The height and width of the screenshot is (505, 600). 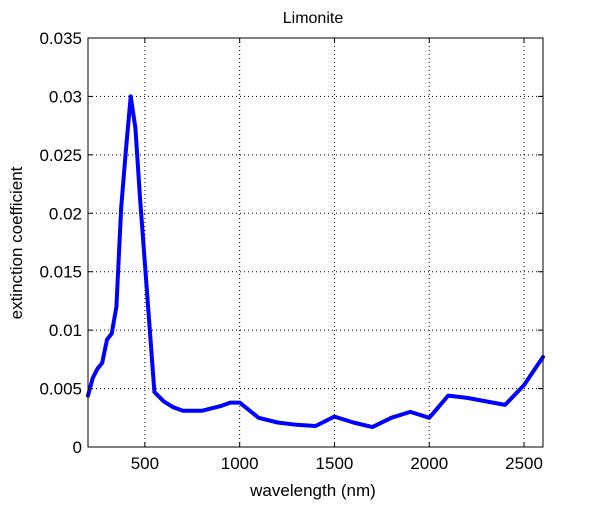 I want to click on y-tick-labels: 0 0.005 0.01 0.015 0.02 0.025 0.03 0.035, so click(x=60, y=243).